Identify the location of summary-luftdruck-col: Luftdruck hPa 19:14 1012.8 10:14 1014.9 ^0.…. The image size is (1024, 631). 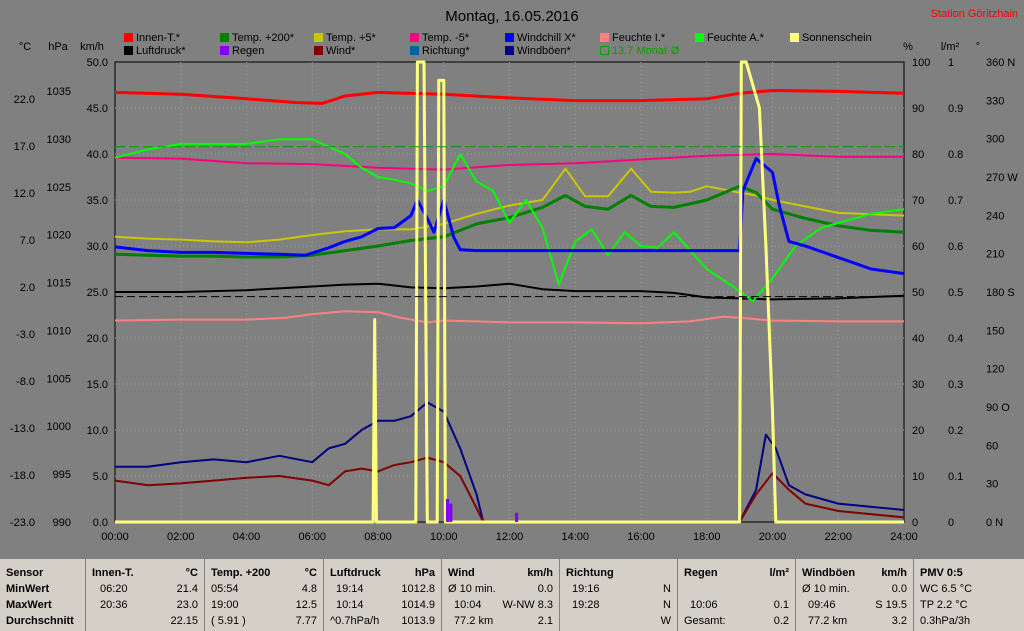
(383, 595).